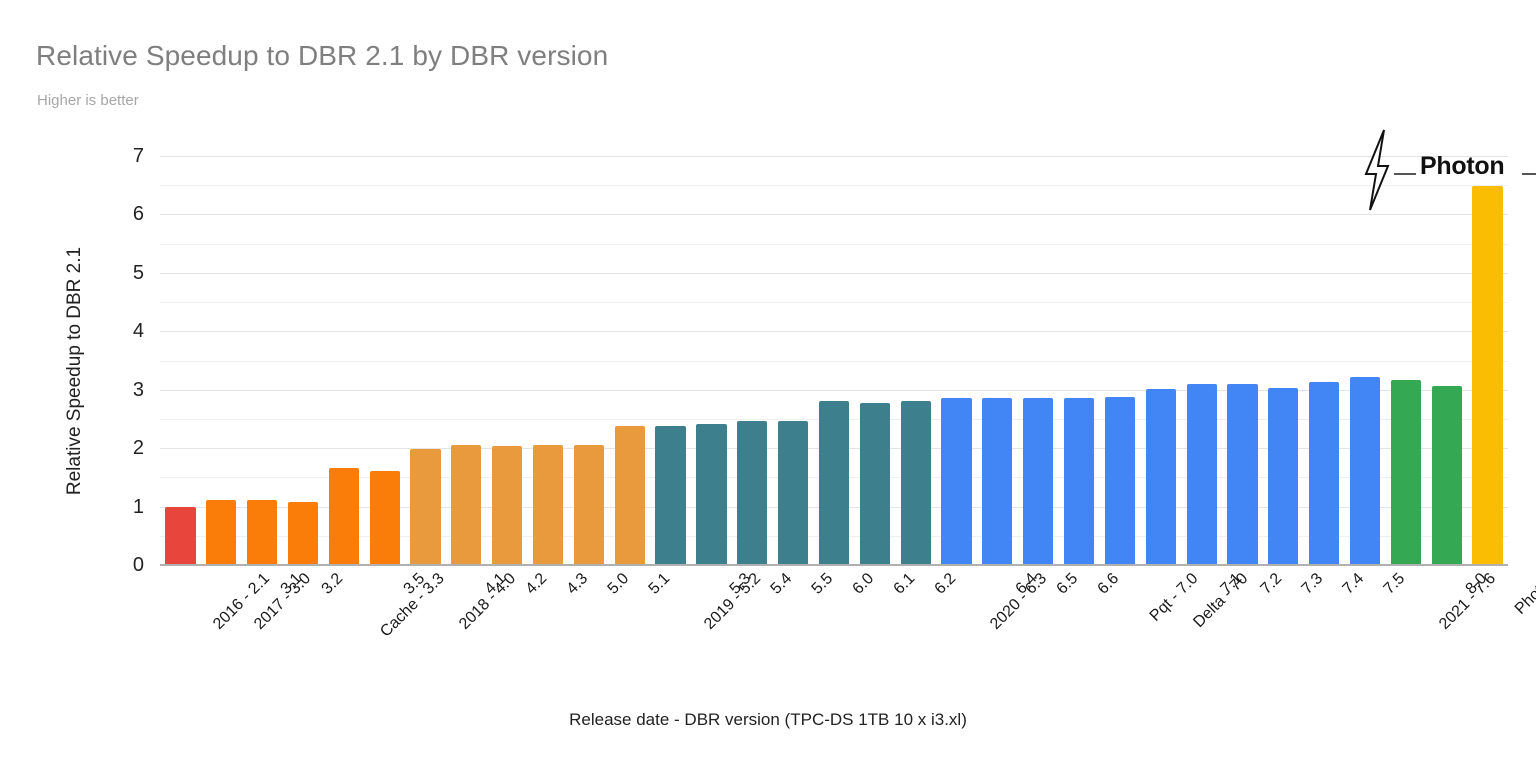 Image resolution: width=1536 pixels, height=771 pixels. Describe the element at coordinates (659, 584) in the screenshot. I see `x-axis-tick-label: 5.1` at that location.